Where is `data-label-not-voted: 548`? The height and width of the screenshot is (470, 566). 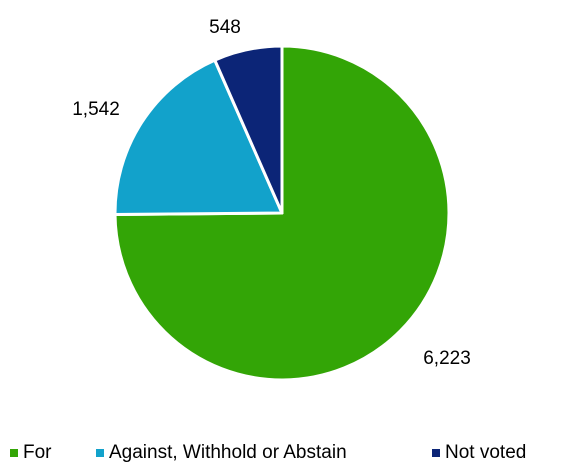 data-label-not-voted: 548 is located at coordinates (225, 27).